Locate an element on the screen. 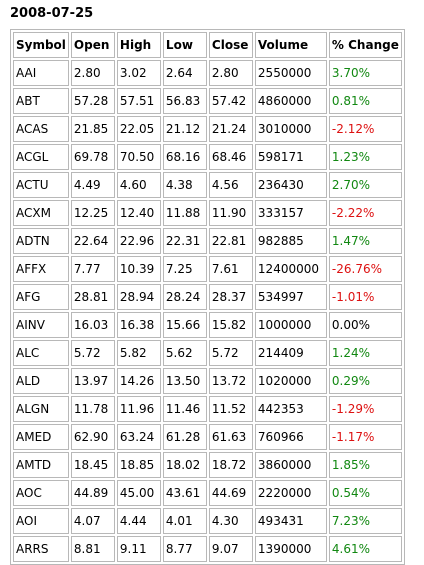 The image size is (424, 565). volume-cell: 214409 is located at coordinates (290, 353).